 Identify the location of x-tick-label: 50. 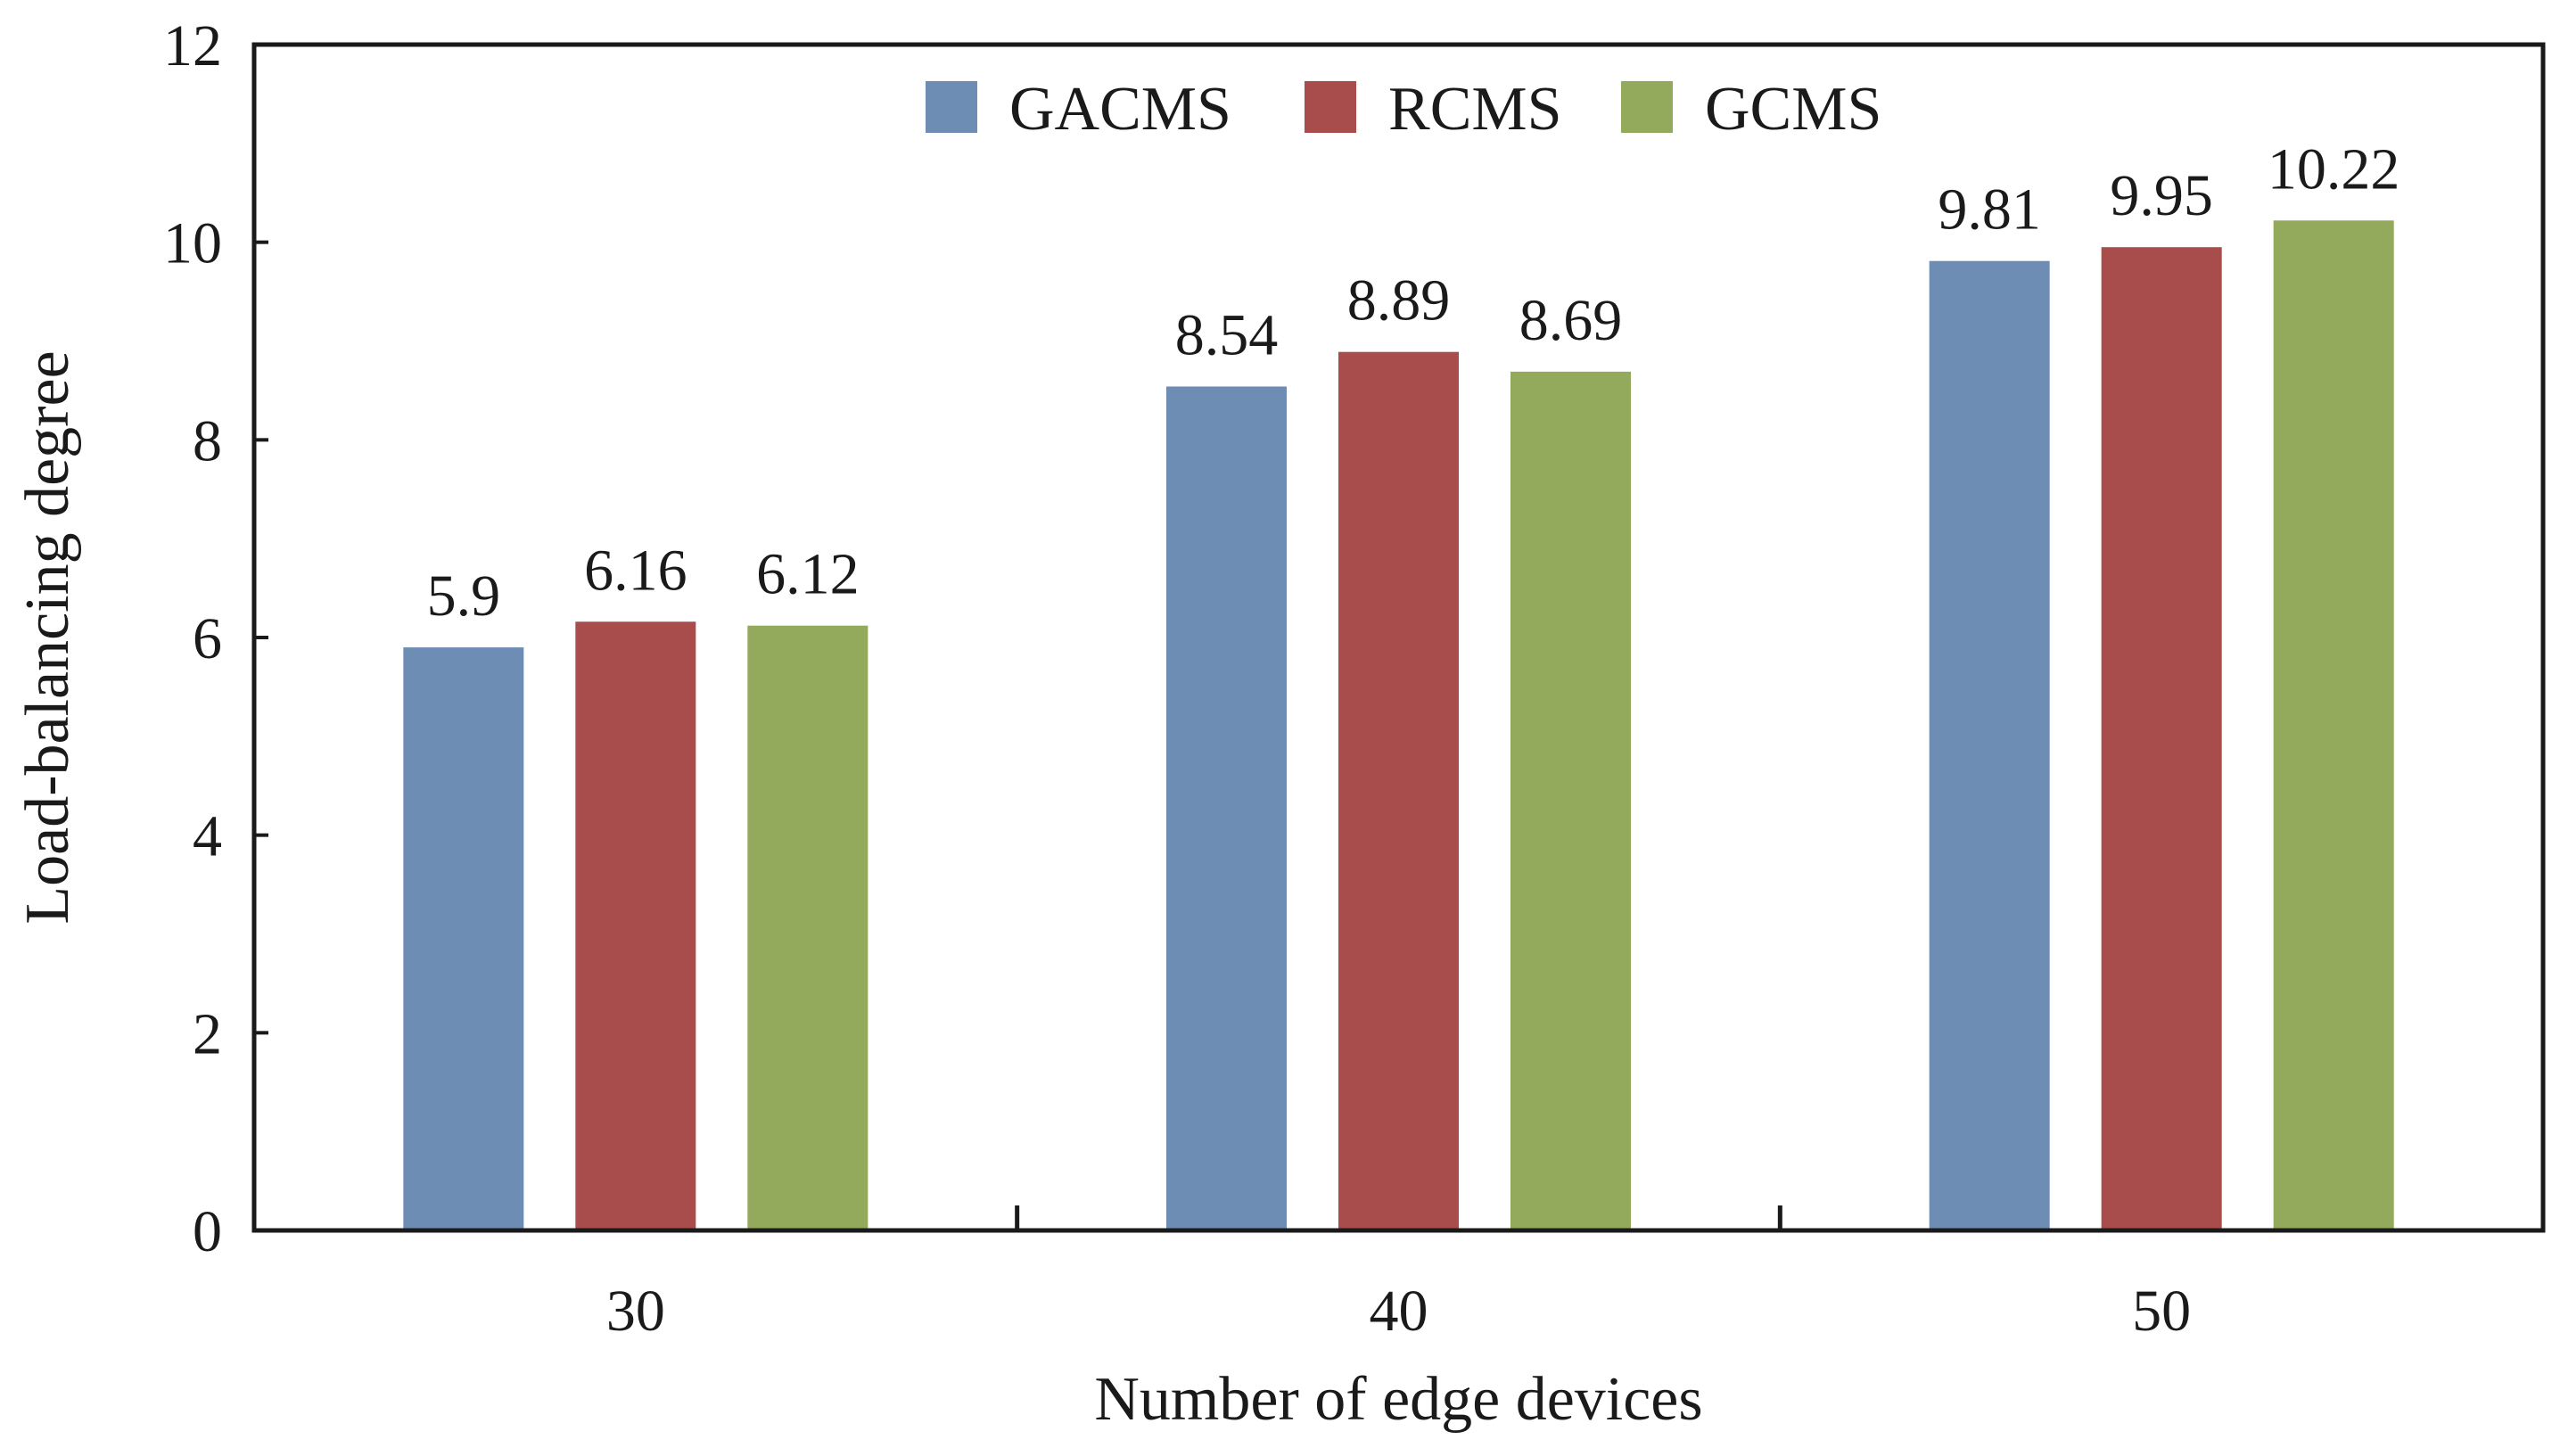
(2161, 1311).